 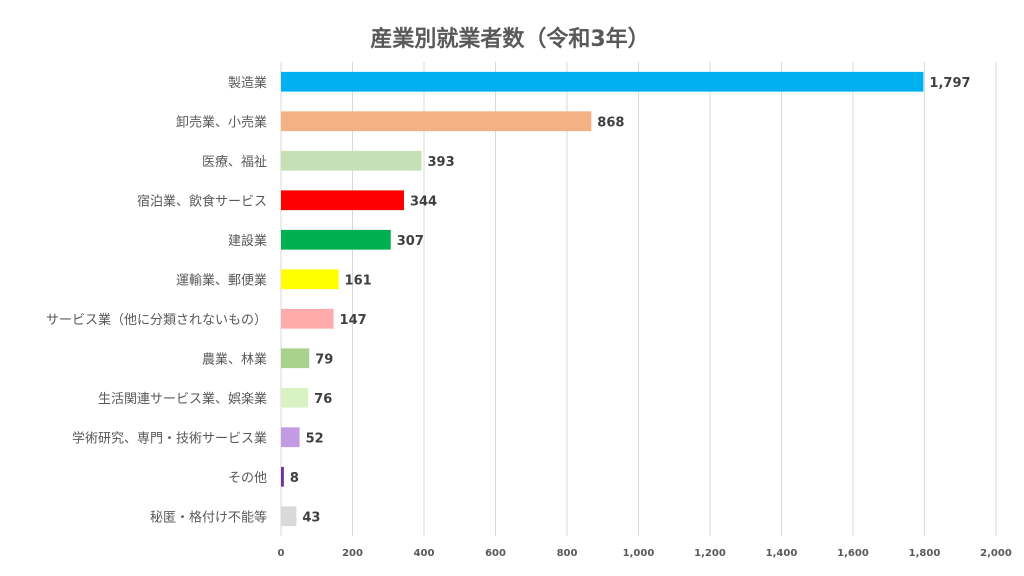 What do you see at coordinates (323, 399) in the screenshot?
I see `data-label: 76` at bounding box center [323, 399].